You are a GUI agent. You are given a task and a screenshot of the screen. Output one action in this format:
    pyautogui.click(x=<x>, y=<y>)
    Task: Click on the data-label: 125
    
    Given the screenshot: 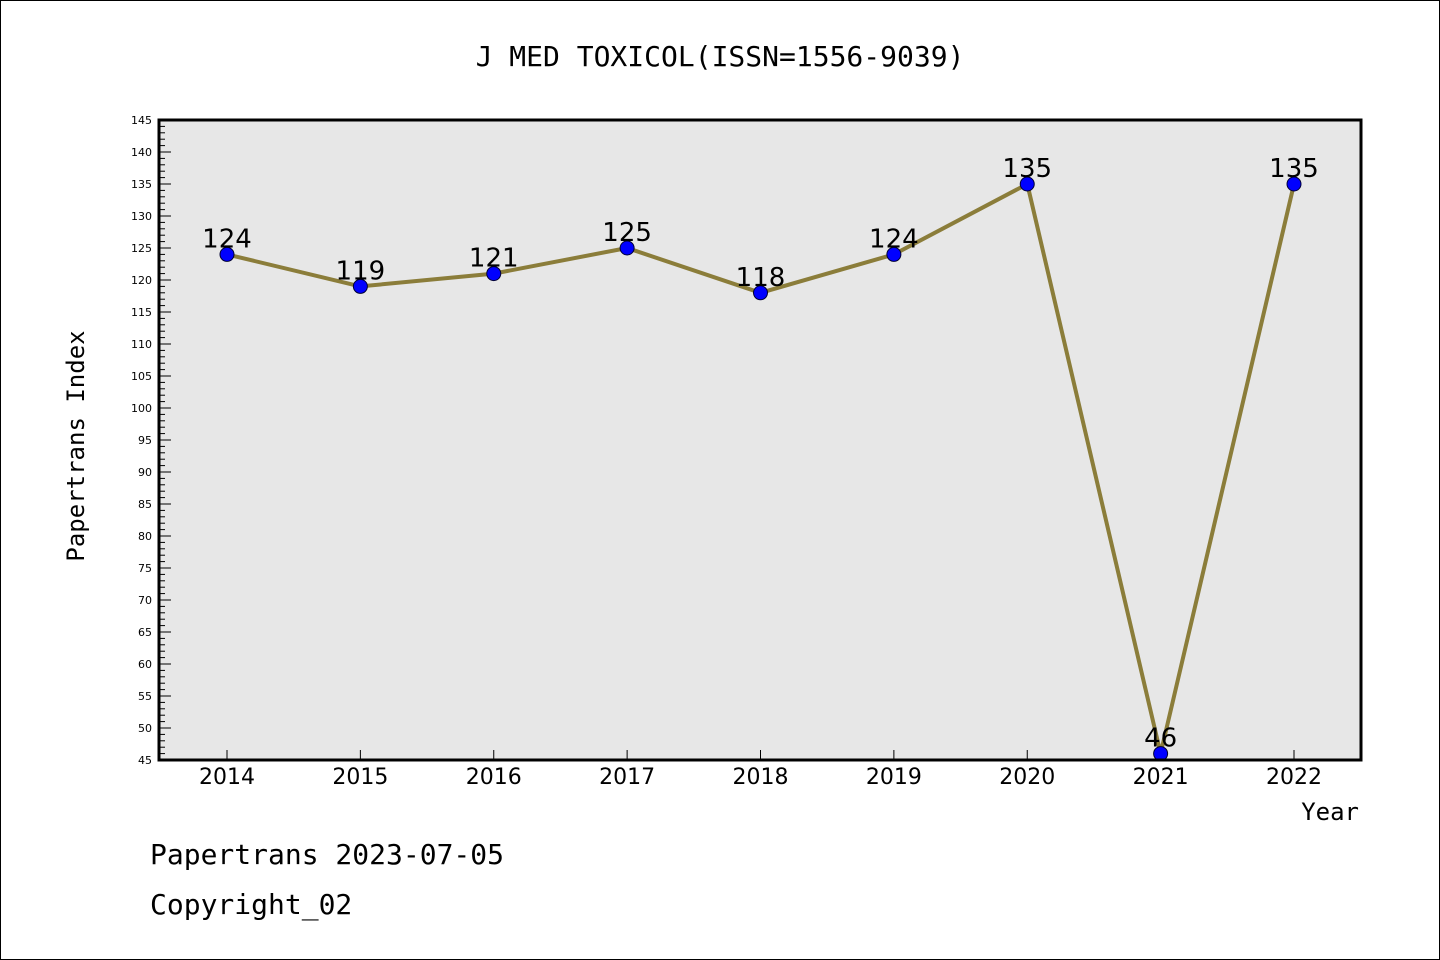 What is the action you would take?
    pyautogui.click(x=627, y=233)
    